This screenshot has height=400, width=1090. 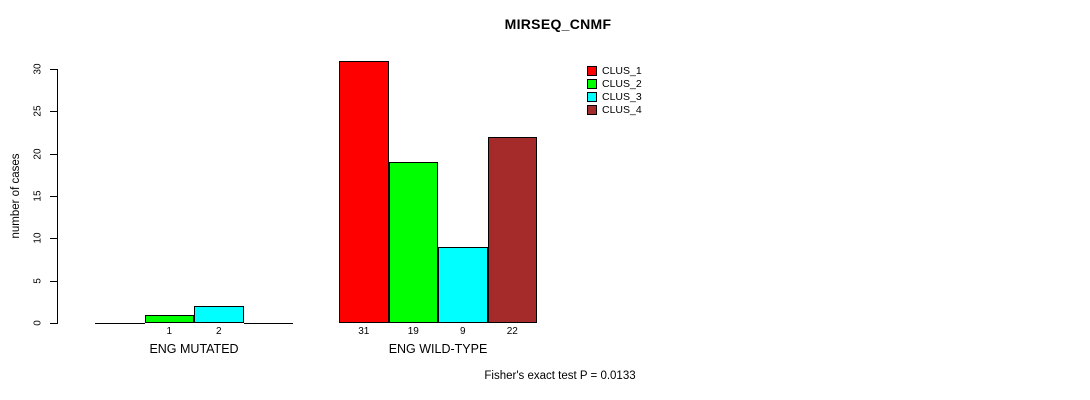 What do you see at coordinates (438, 349) in the screenshot?
I see `x-axis-group-label: ENG WILD-TYPE` at bounding box center [438, 349].